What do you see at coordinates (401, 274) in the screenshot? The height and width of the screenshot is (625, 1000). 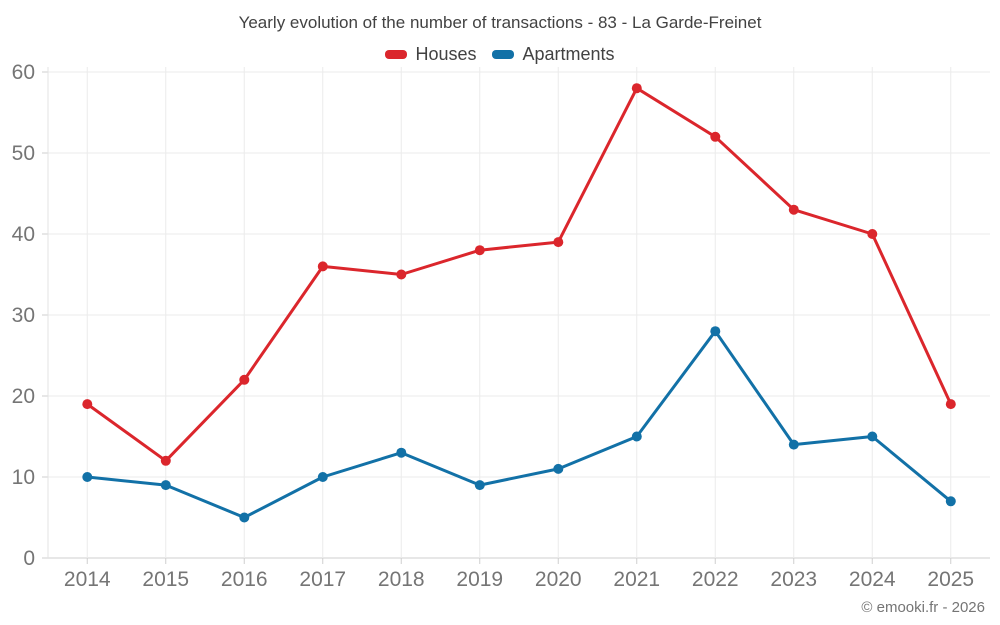 I see `point-houses-2018` at bounding box center [401, 274].